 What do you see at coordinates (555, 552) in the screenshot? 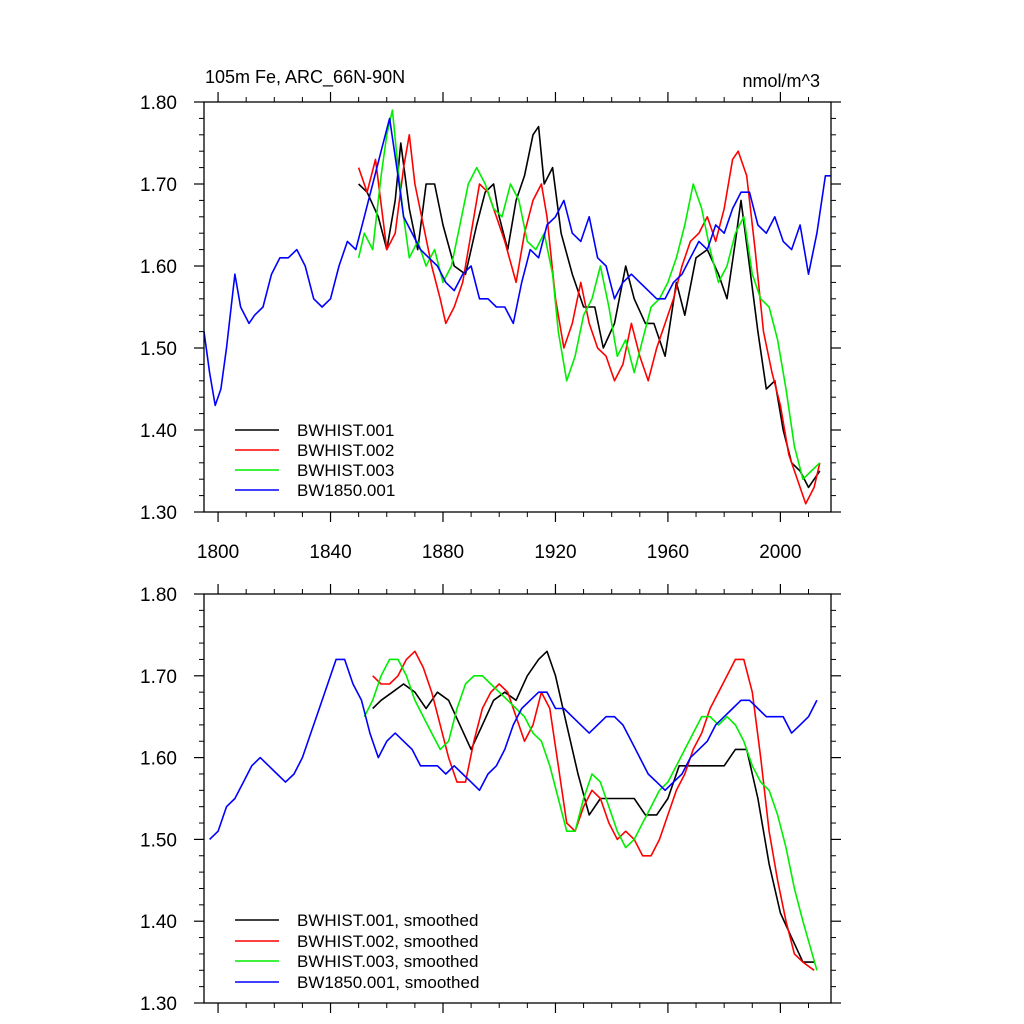
I see `x-tick-label: 1920` at bounding box center [555, 552].